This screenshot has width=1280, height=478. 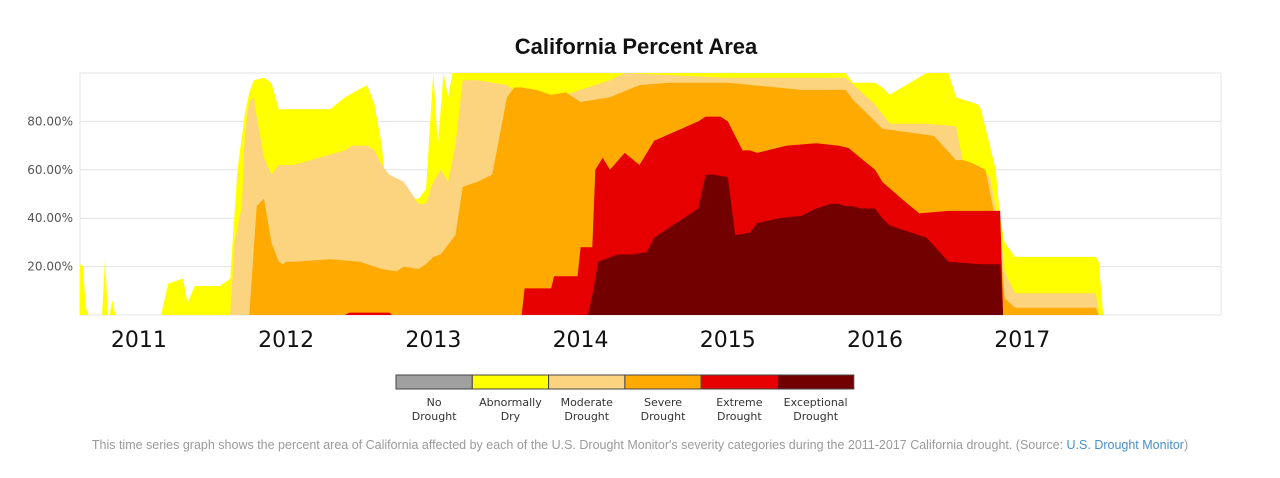 What do you see at coordinates (728, 340) in the screenshot?
I see `x-tick-label: 2015` at bounding box center [728, 340].